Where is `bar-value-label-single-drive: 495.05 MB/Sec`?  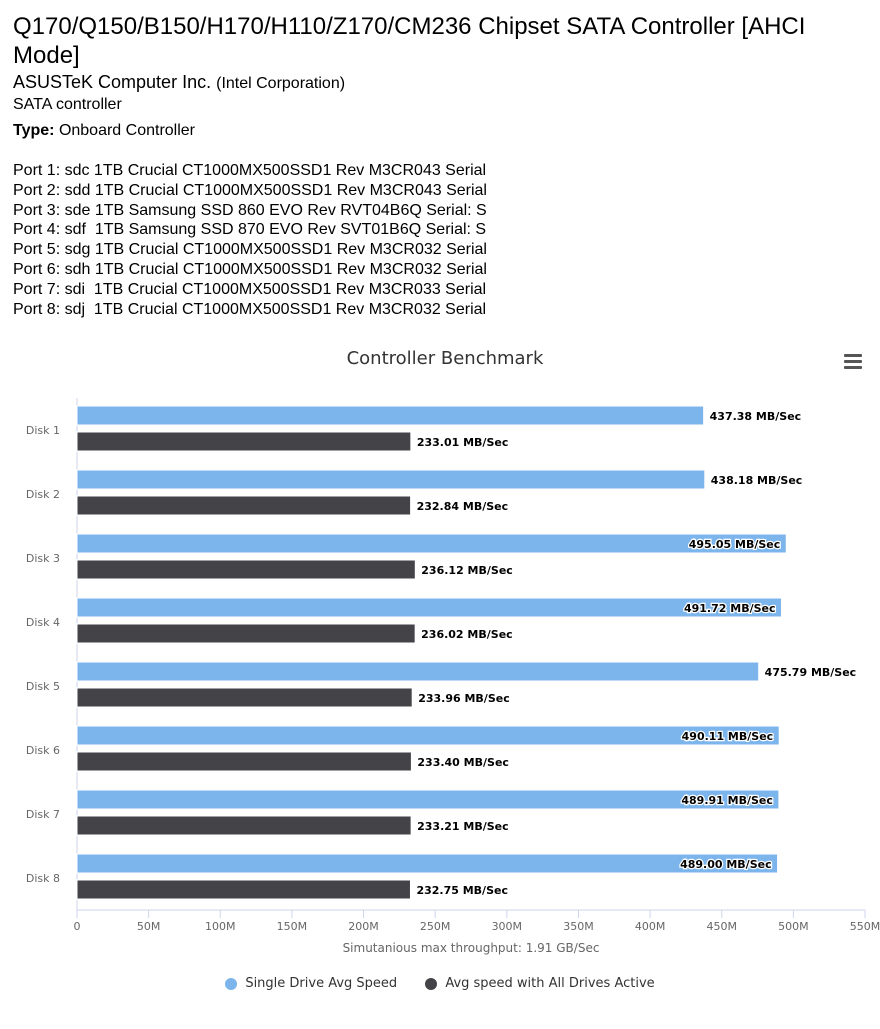
bar-value-label-single-drive: 495.05 MB/Sec is located at coordinates (735, 544).